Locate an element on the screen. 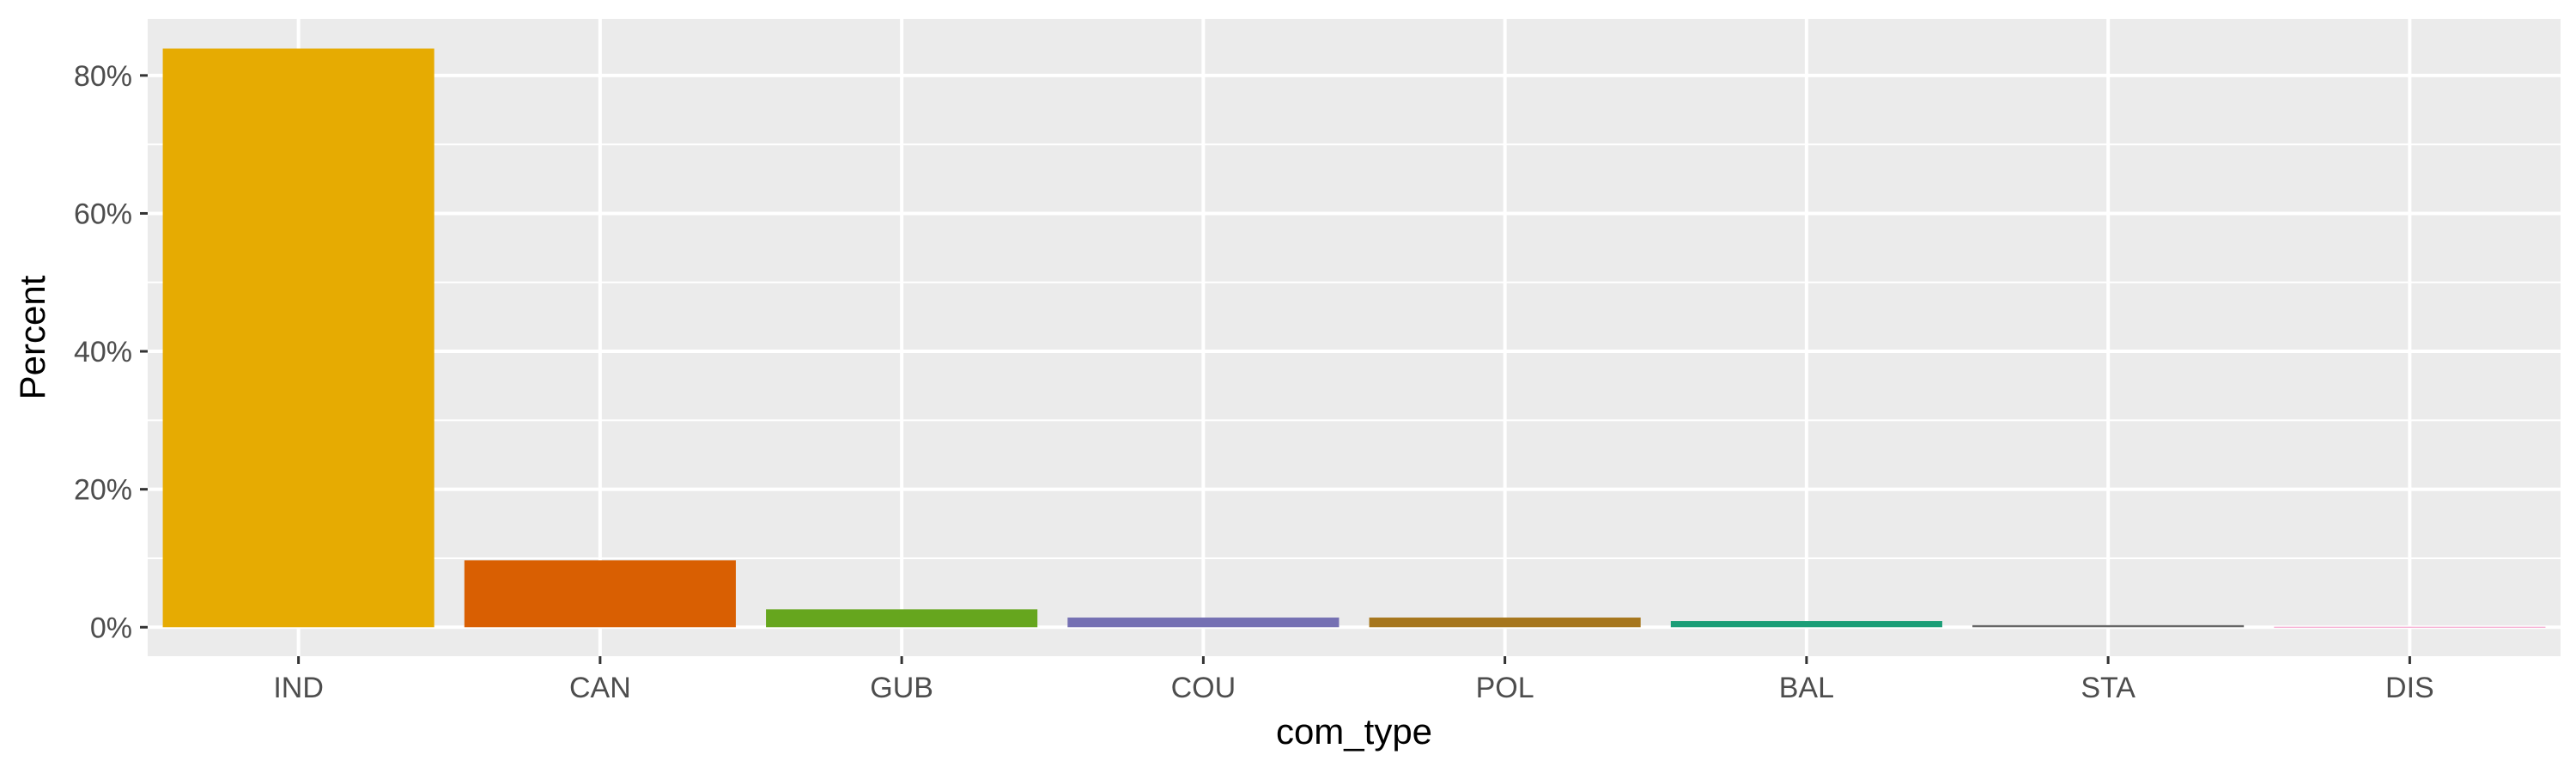 This screenshot has width=2576, height=773. bar-cou is located at coordinates (1203, 623).